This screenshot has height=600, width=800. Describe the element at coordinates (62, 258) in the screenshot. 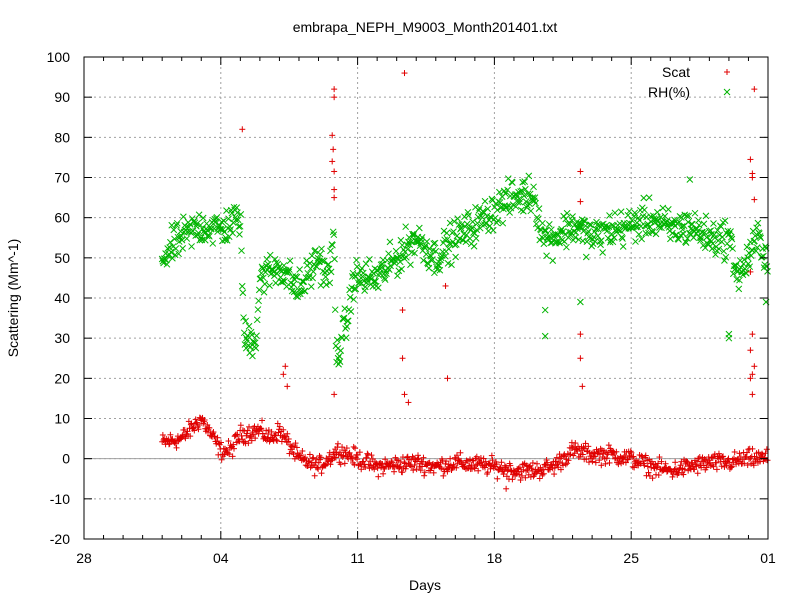

I see `y-tick-label: 50` at that location.